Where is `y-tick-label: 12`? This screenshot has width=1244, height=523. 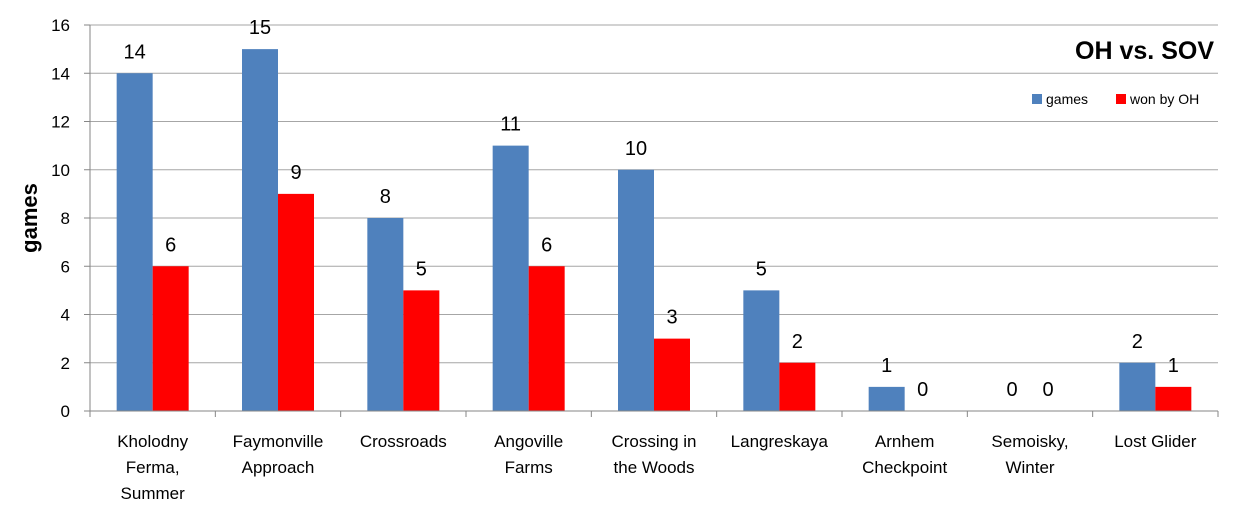 y-tick-label: 12 is located at coordinates (60, 122).